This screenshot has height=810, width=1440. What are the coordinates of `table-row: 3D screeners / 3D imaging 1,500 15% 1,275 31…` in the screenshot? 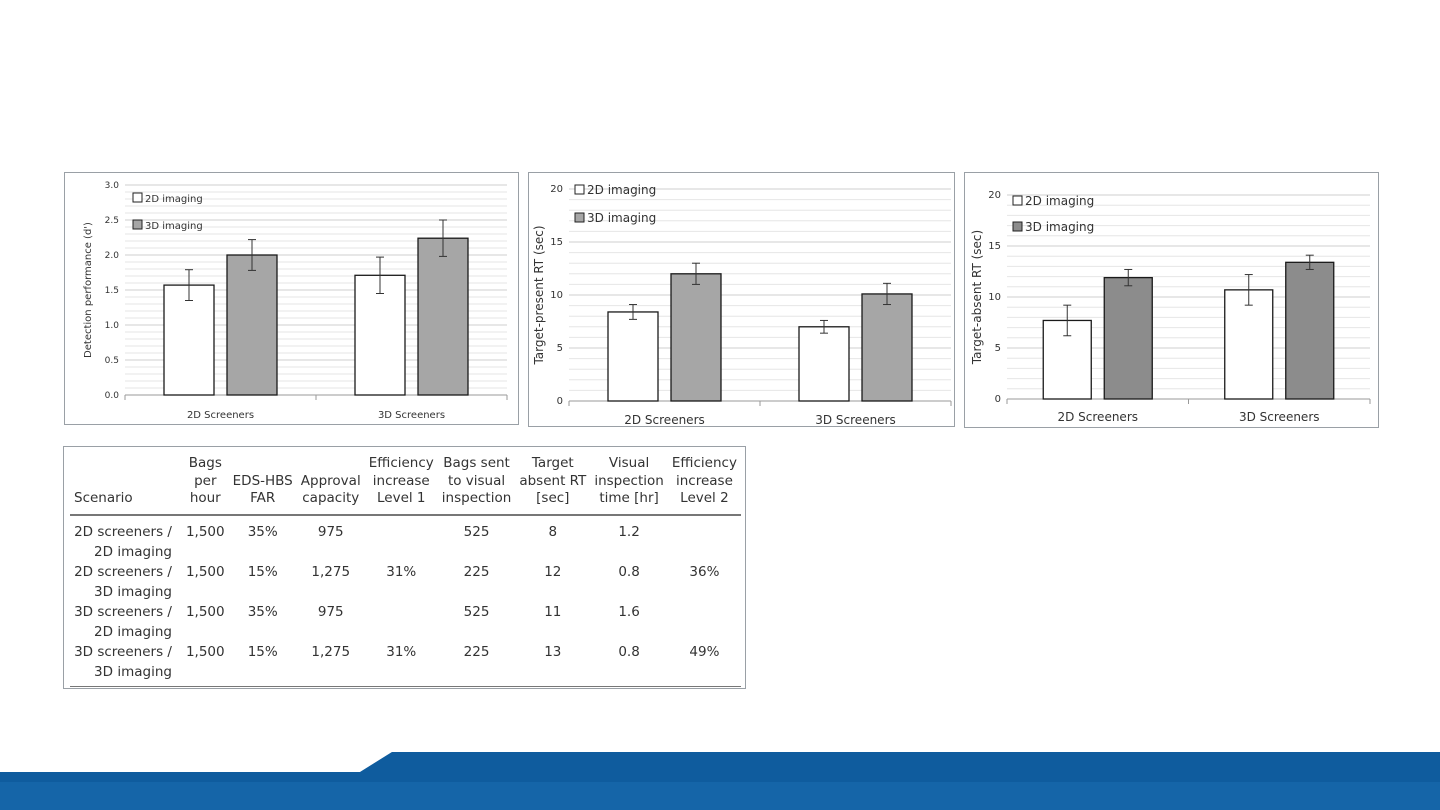 It's located at (405, 664).